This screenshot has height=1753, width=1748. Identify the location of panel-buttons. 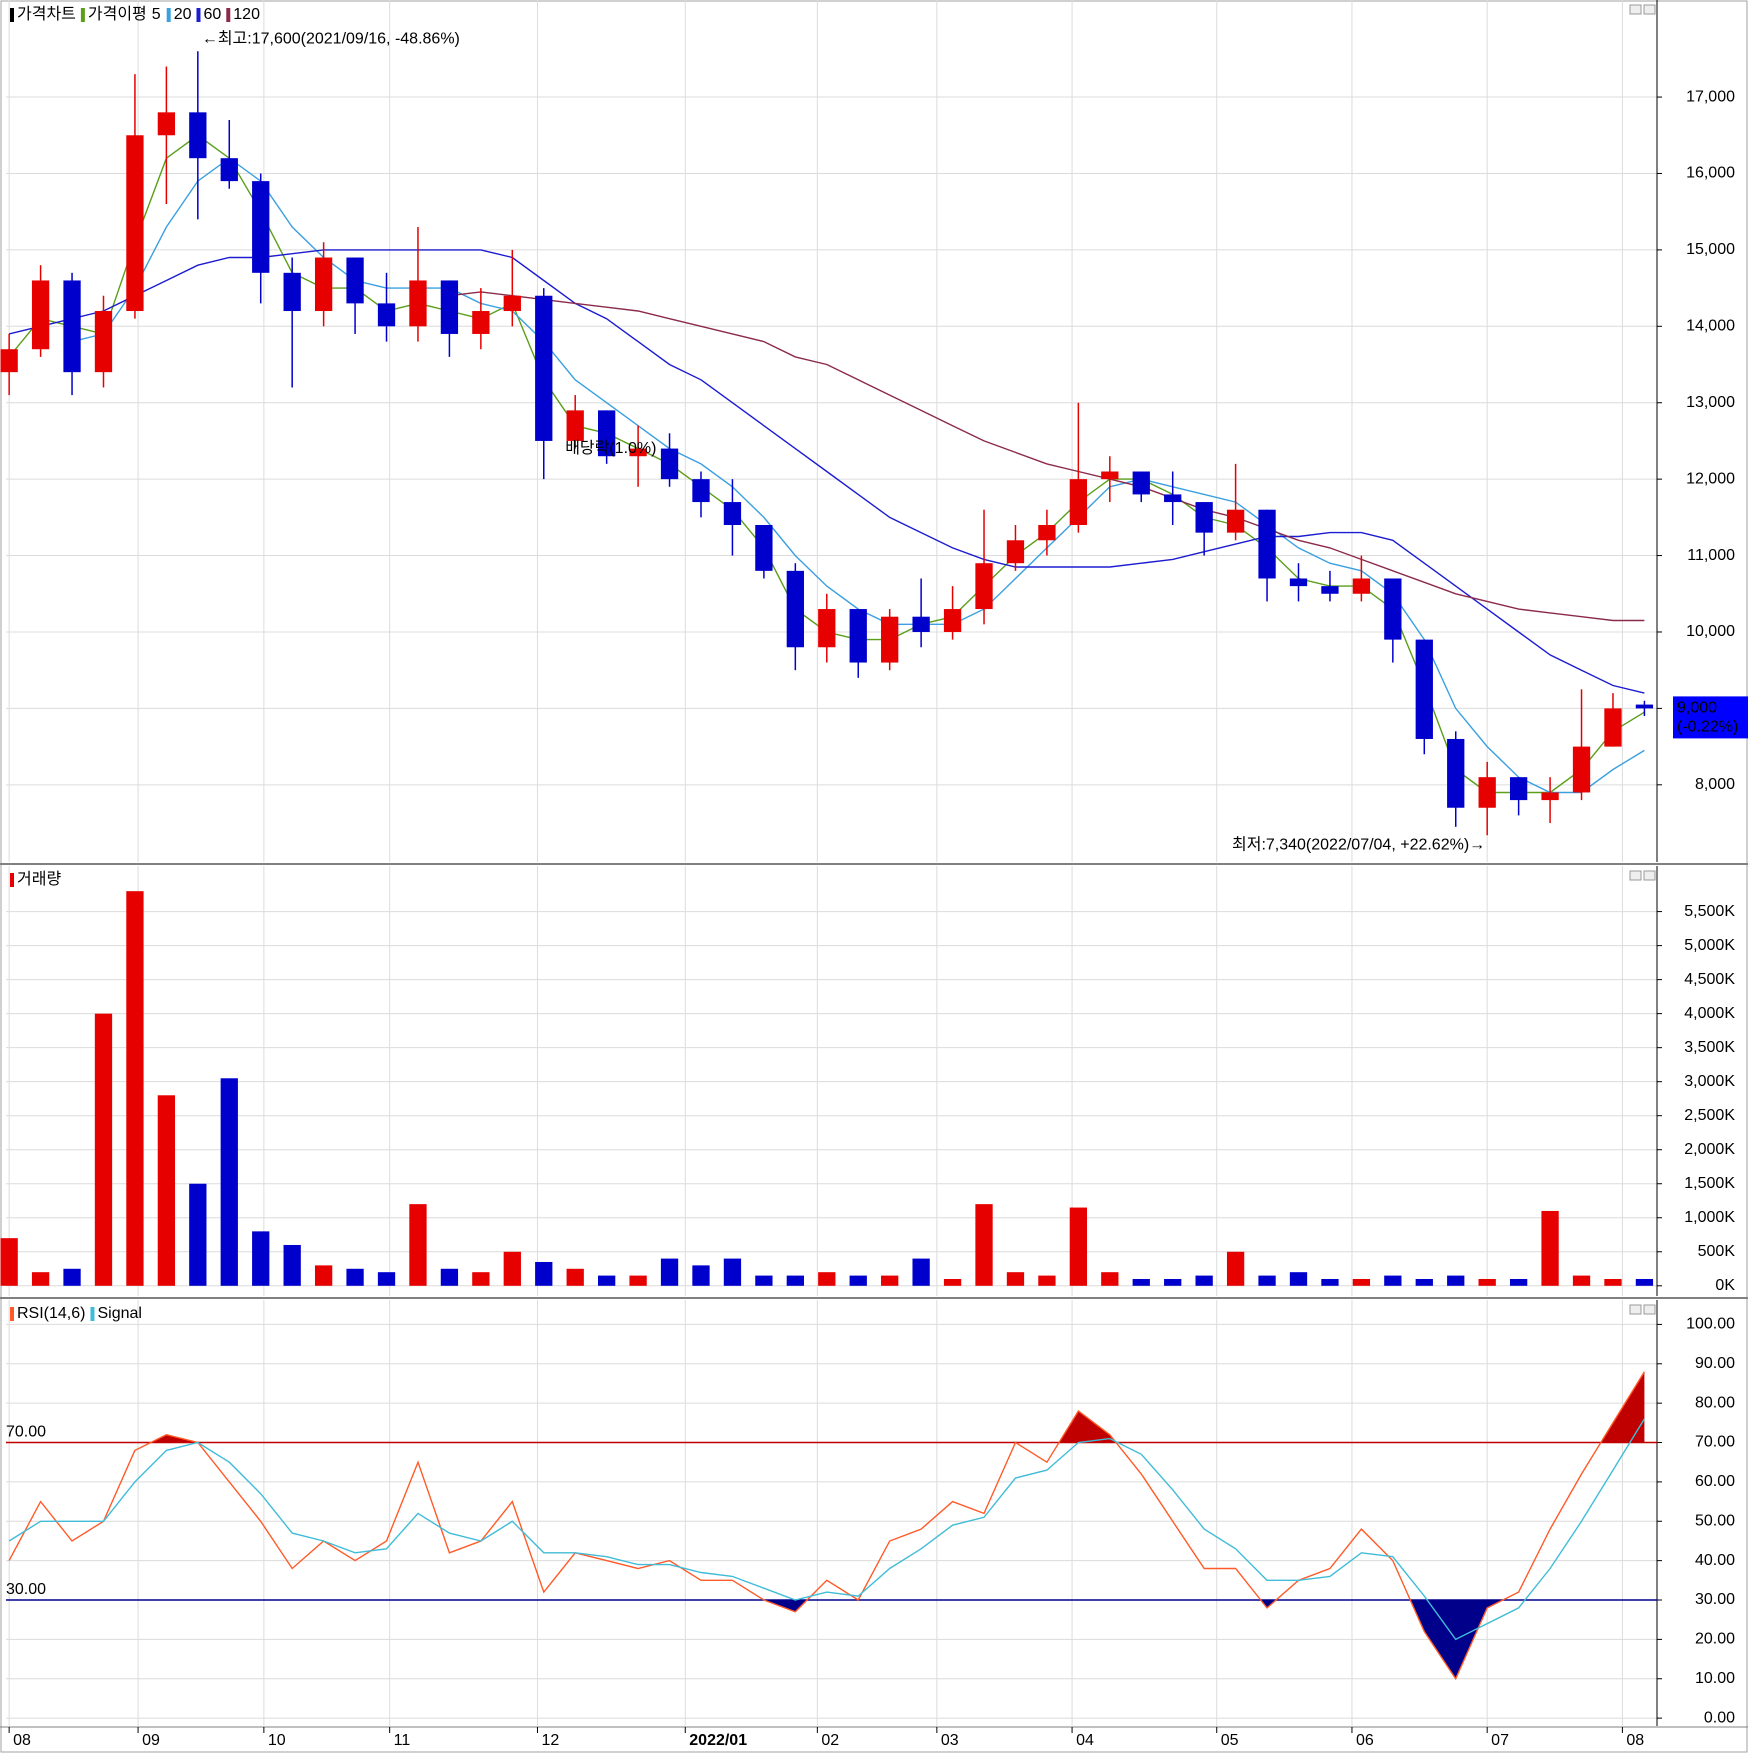
(1642, 659).